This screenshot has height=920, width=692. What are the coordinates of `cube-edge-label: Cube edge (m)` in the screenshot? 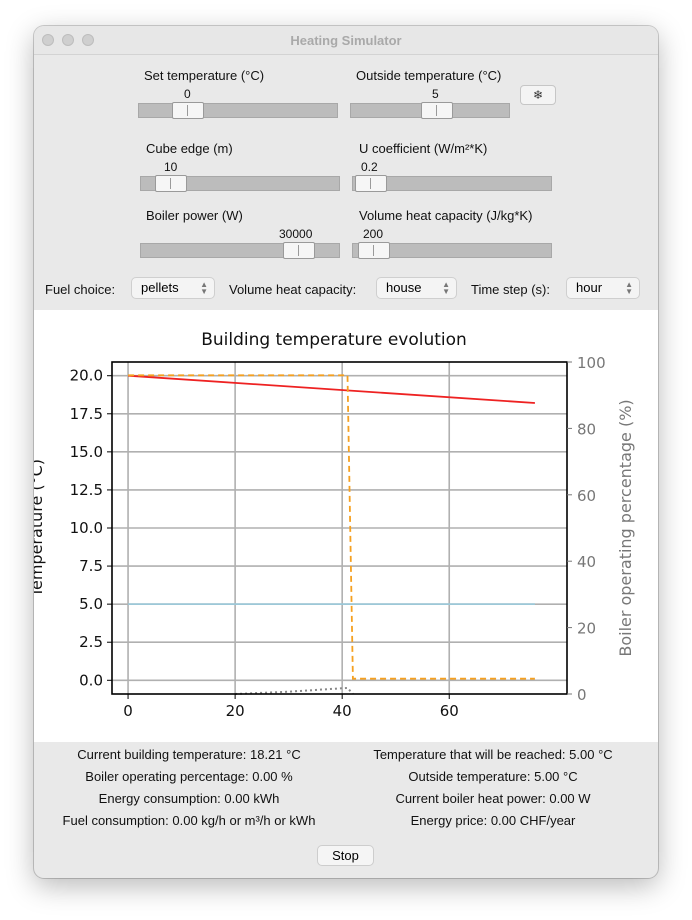 It's located at (189, 148).